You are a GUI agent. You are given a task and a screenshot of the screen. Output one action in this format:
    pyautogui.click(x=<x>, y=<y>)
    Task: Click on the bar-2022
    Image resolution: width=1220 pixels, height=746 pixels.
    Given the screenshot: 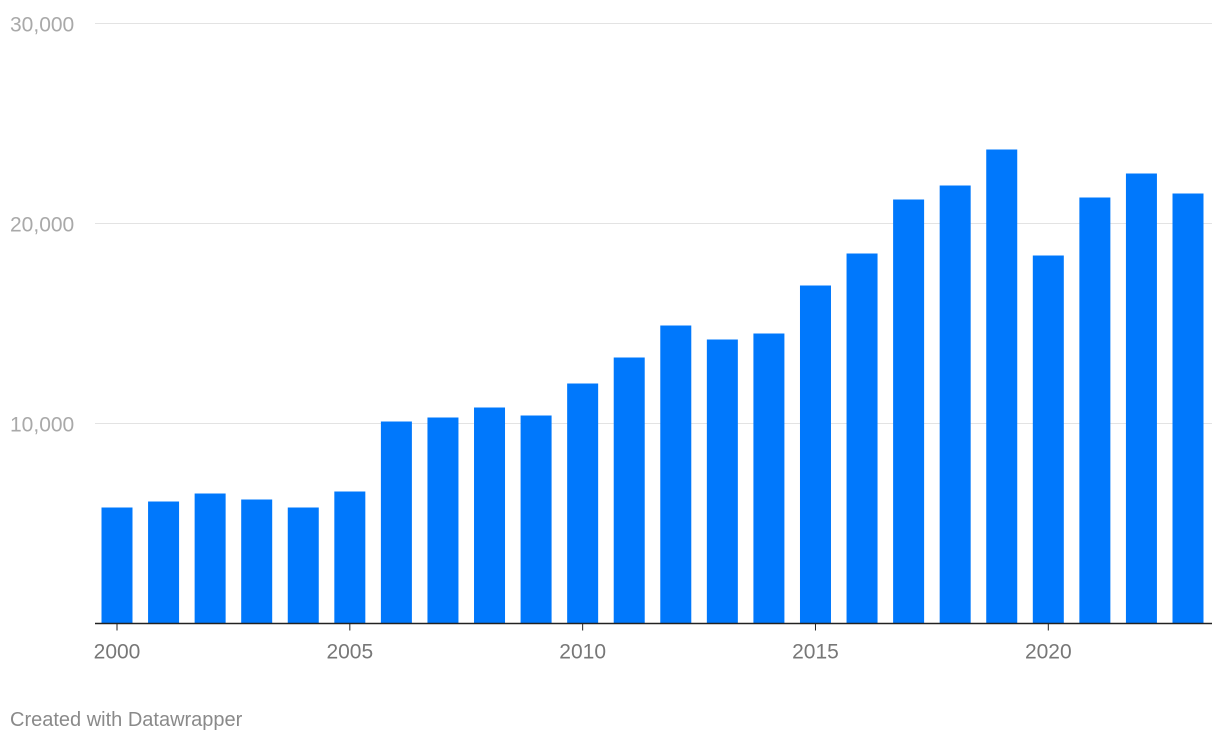 What is the action you would take?
    pyautogui.click(x=1141, y=398)
    